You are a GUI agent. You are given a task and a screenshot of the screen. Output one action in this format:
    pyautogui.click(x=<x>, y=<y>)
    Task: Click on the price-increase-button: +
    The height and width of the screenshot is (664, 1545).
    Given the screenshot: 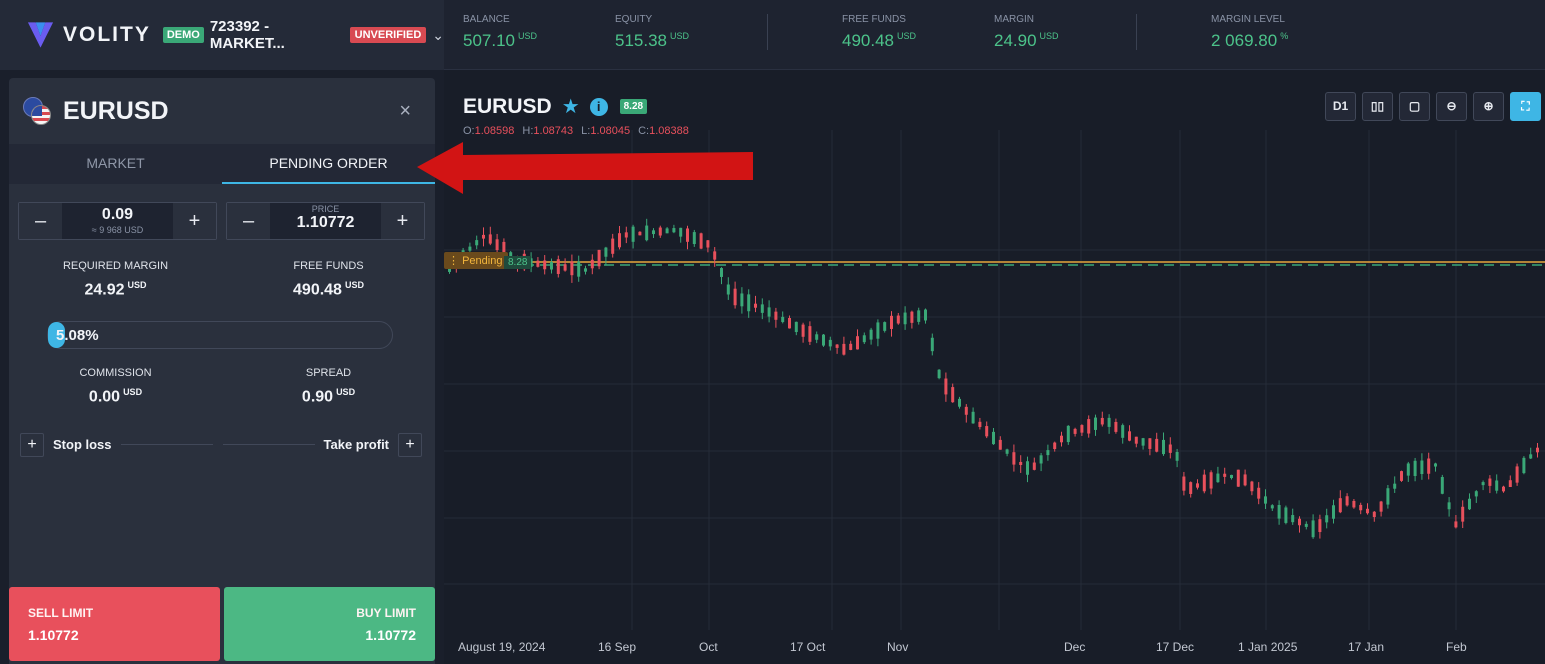 What is the action you would take?
    pyautogui.click(x=402, y=221)
    